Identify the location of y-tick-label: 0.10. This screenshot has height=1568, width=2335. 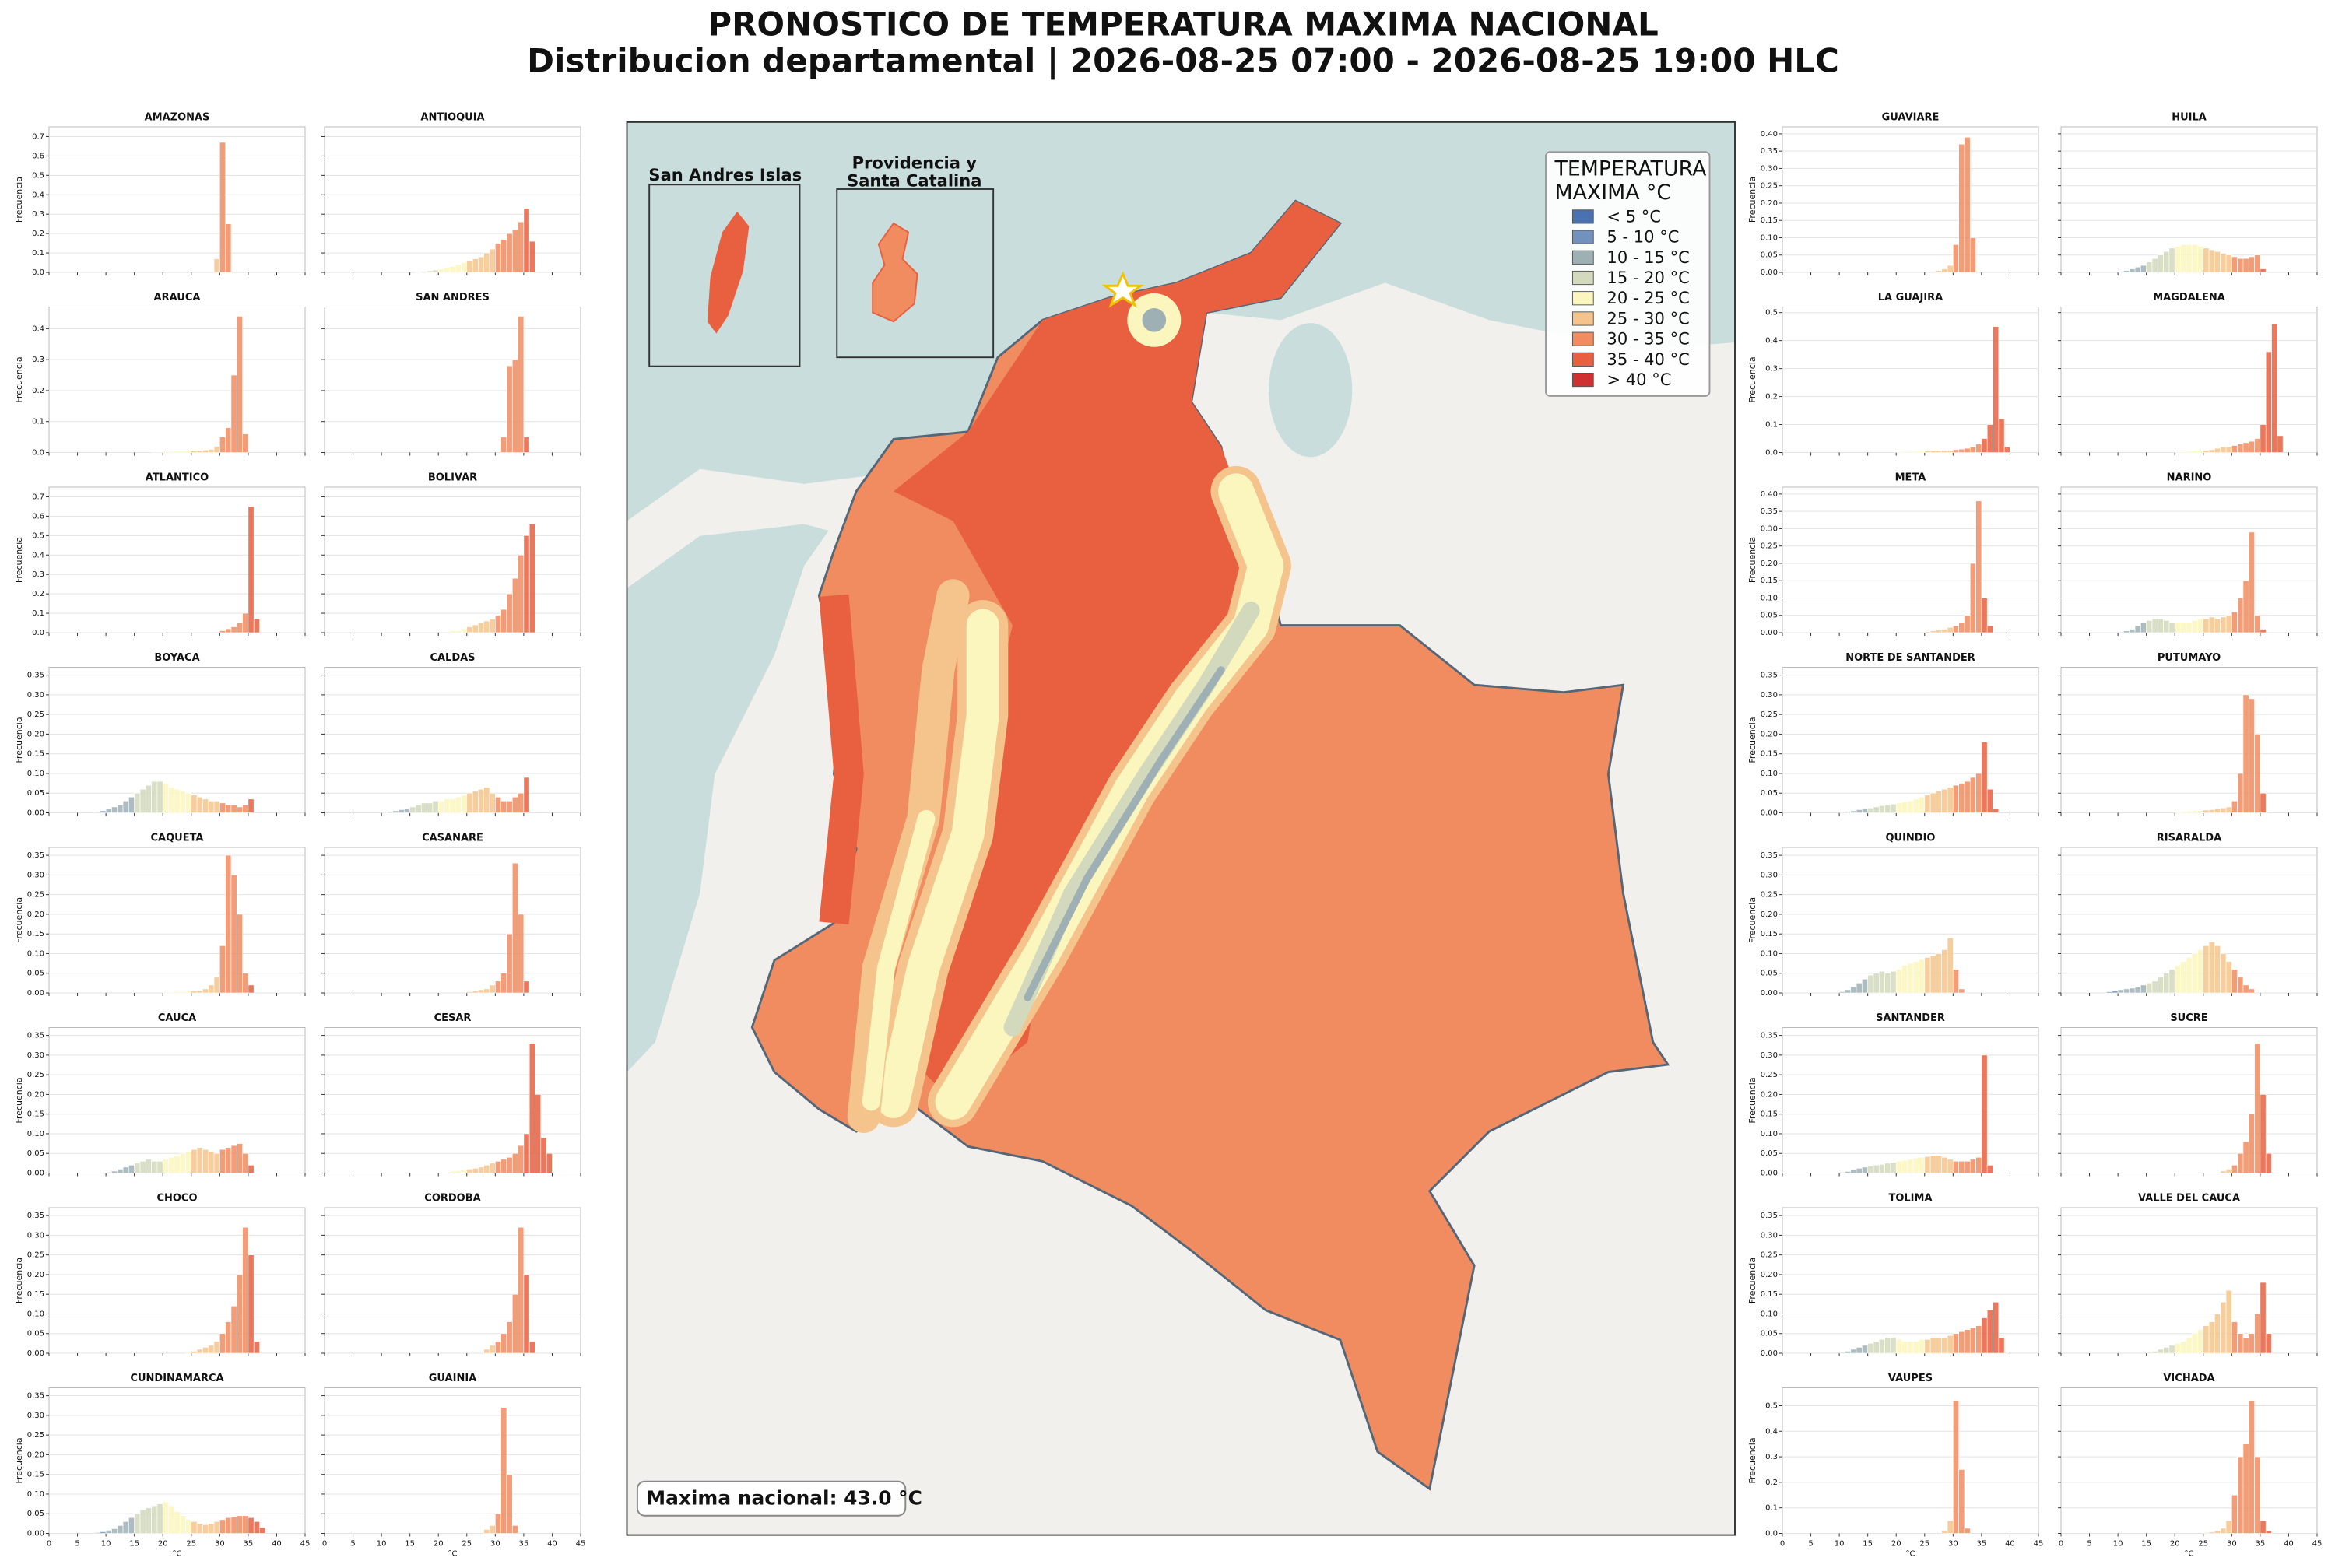
(1769, 953).